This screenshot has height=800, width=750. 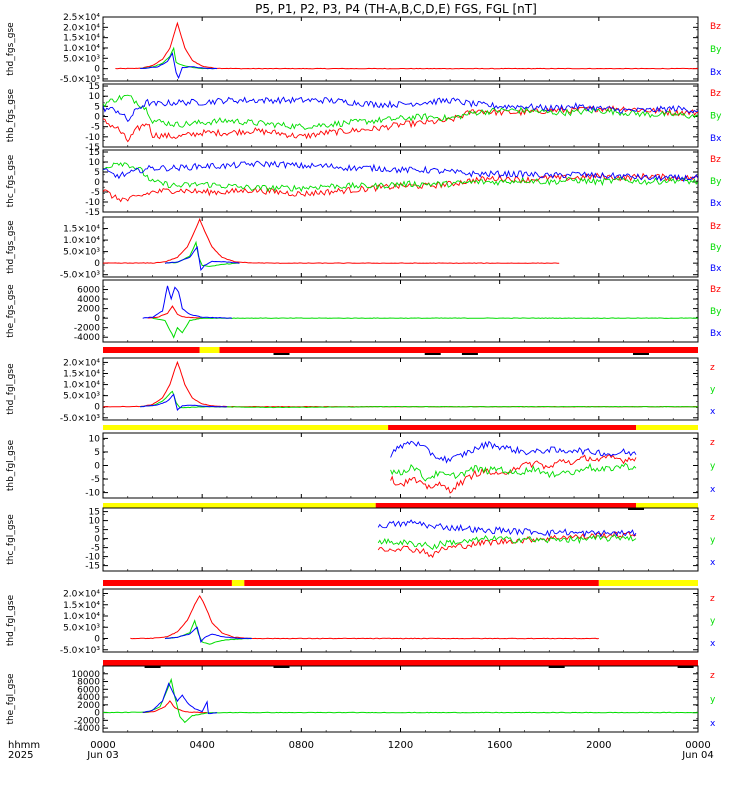 I want to click on y-tick-label: 8000, so click(x=88, y=683).